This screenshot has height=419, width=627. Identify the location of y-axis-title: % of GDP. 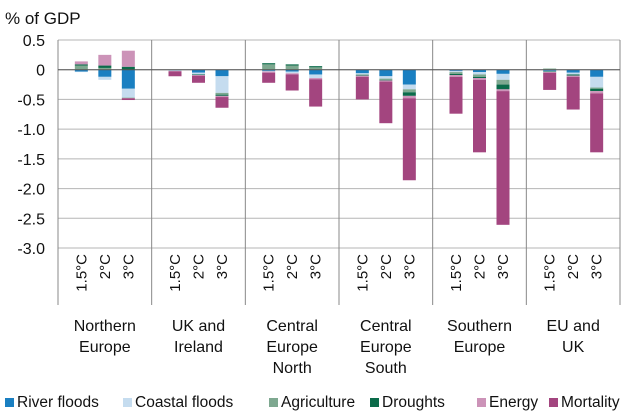
(43, 18).